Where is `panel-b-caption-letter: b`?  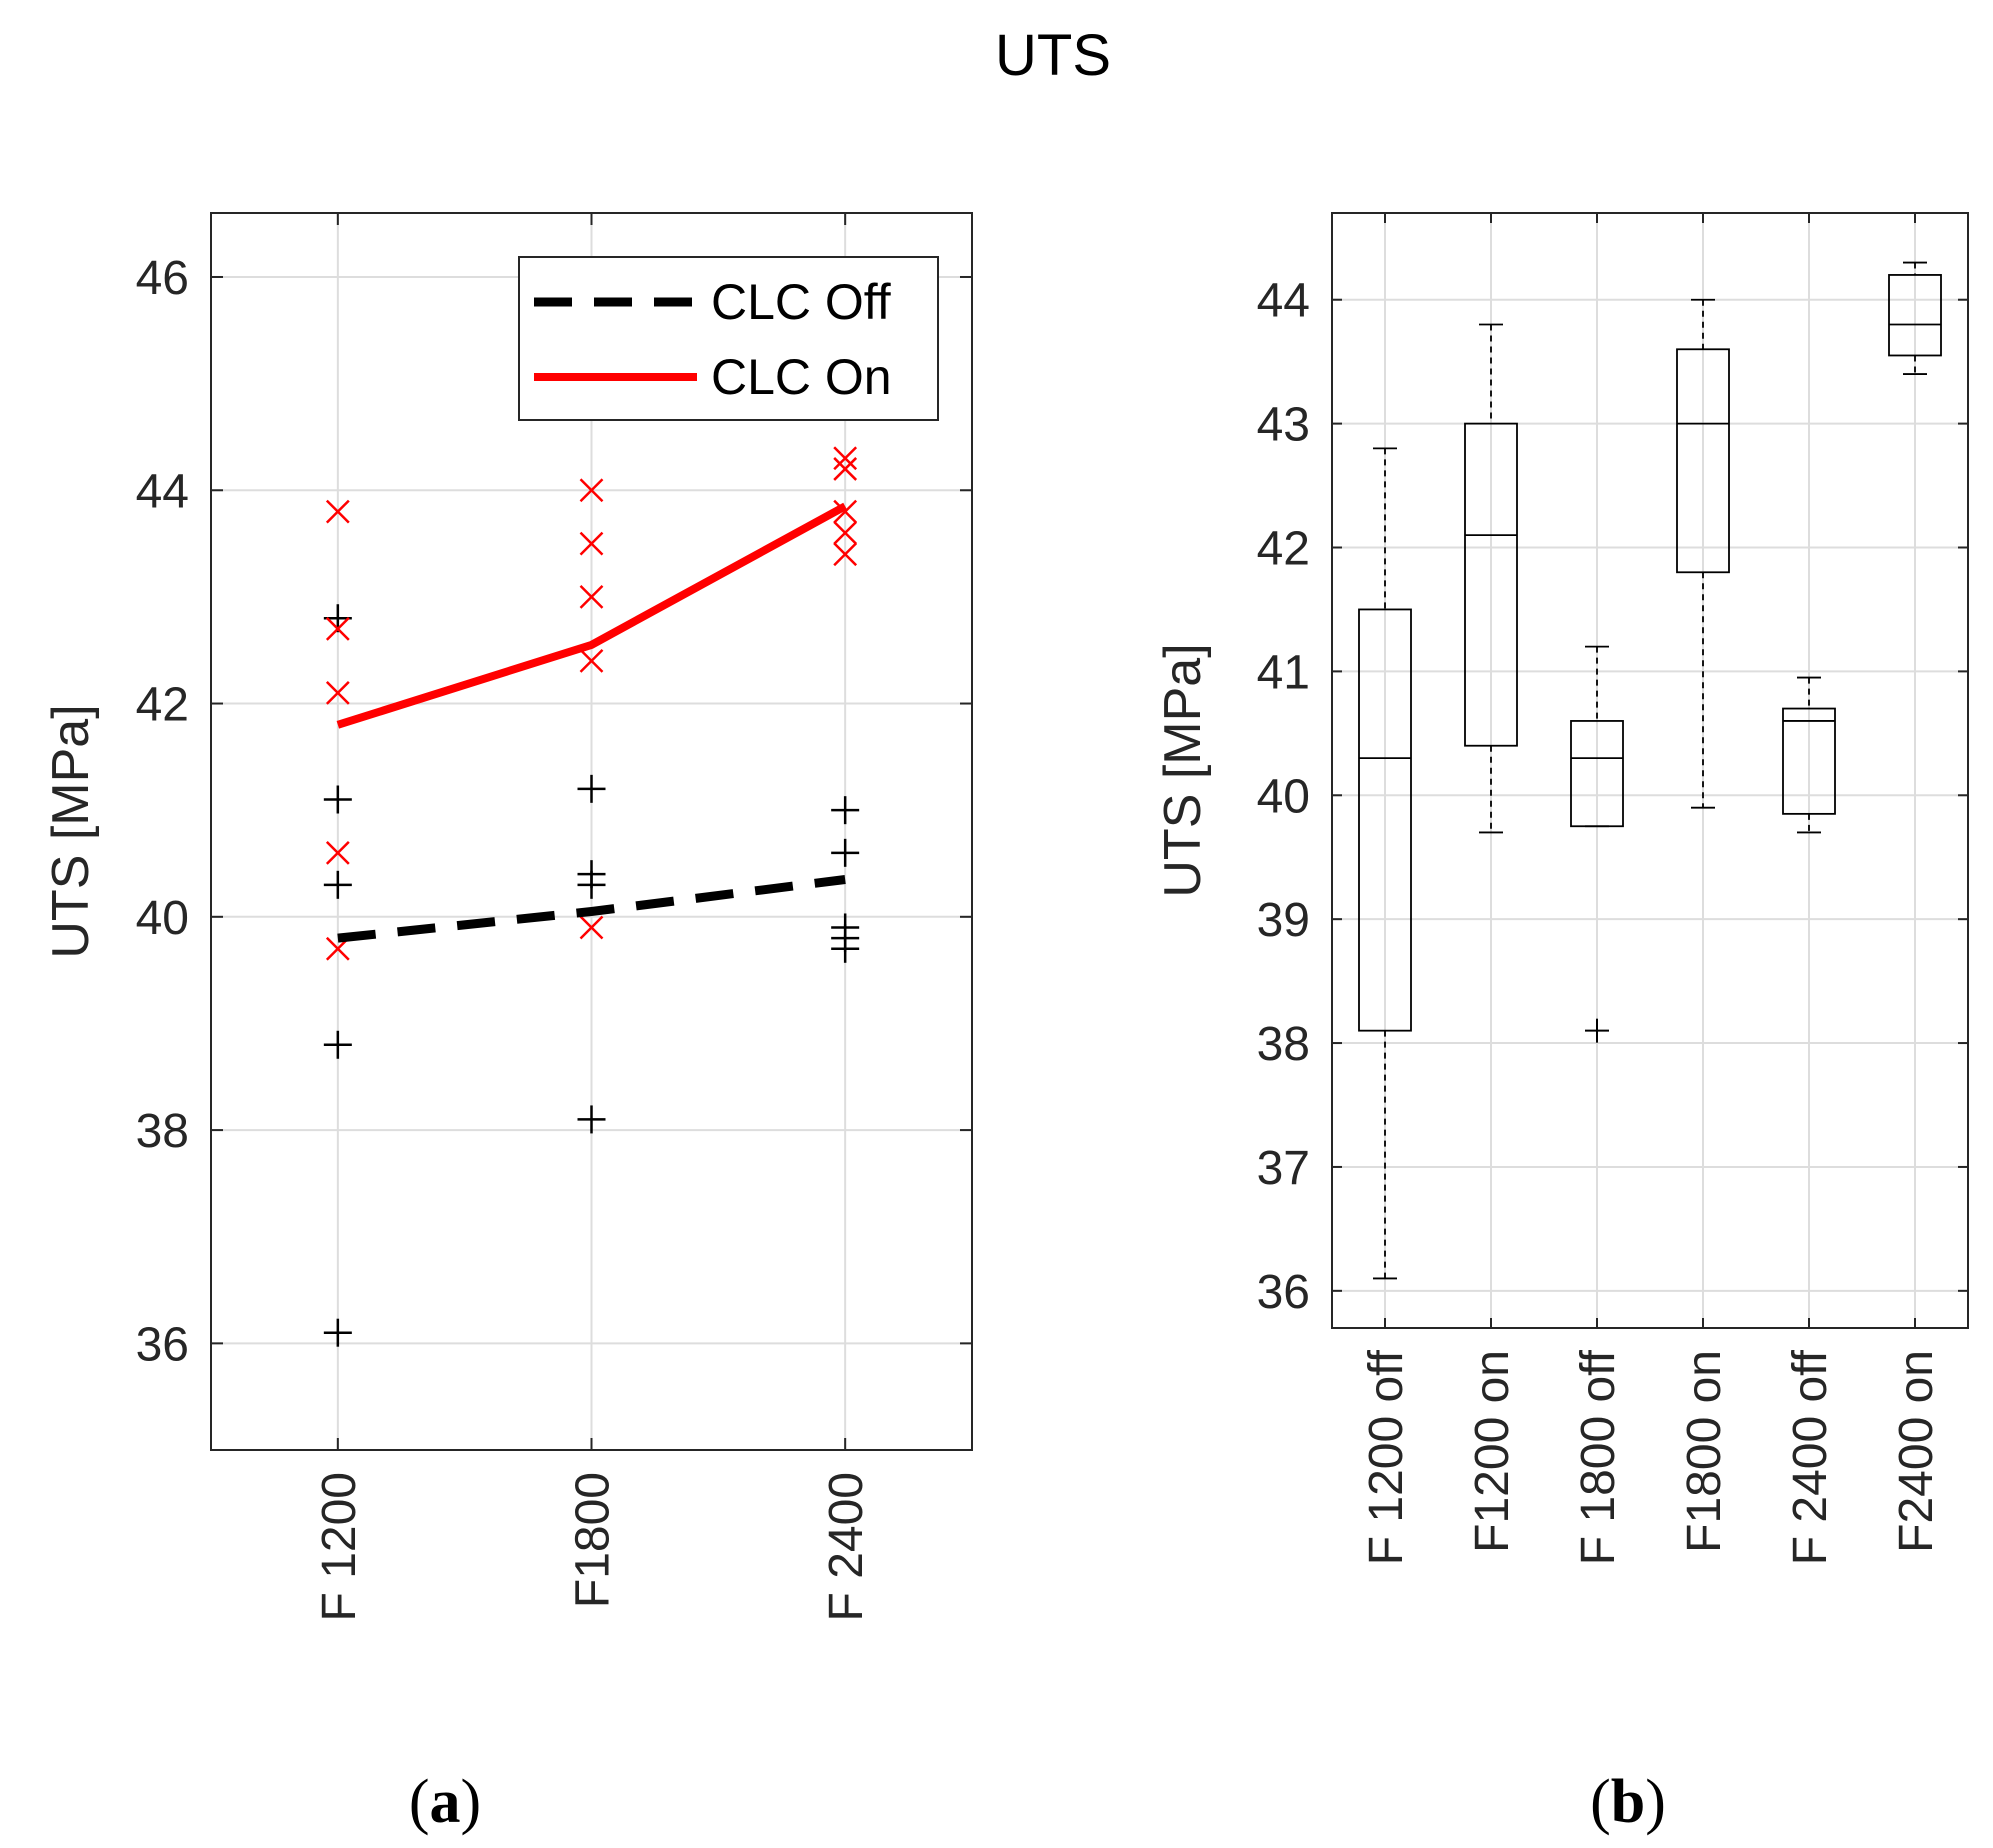 panel-b-caption-letter: b is located at coordinates (1628, 1802).